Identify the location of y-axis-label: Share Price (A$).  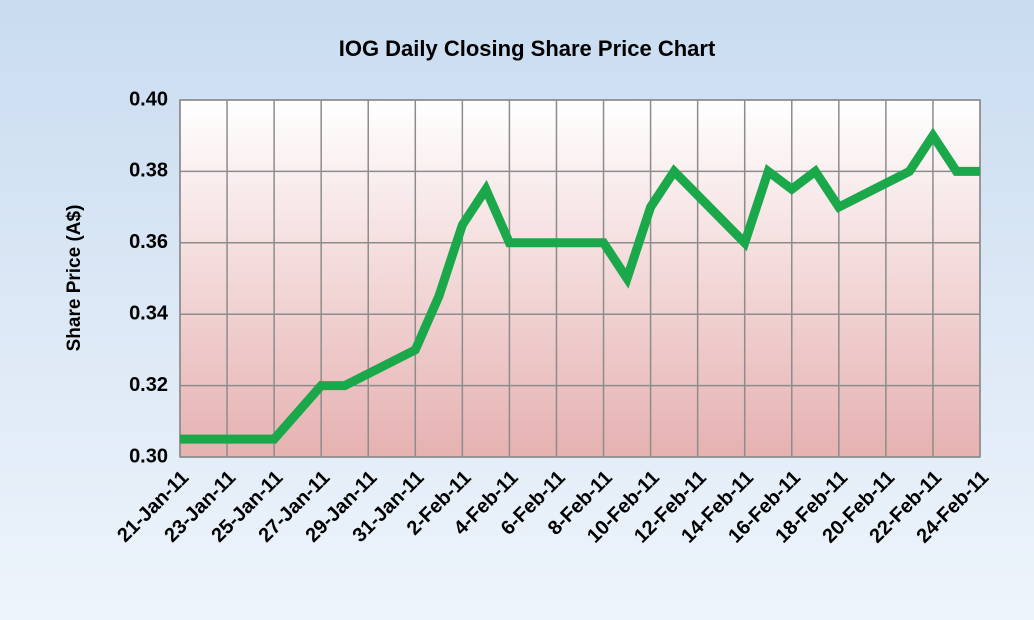
(74, 278).